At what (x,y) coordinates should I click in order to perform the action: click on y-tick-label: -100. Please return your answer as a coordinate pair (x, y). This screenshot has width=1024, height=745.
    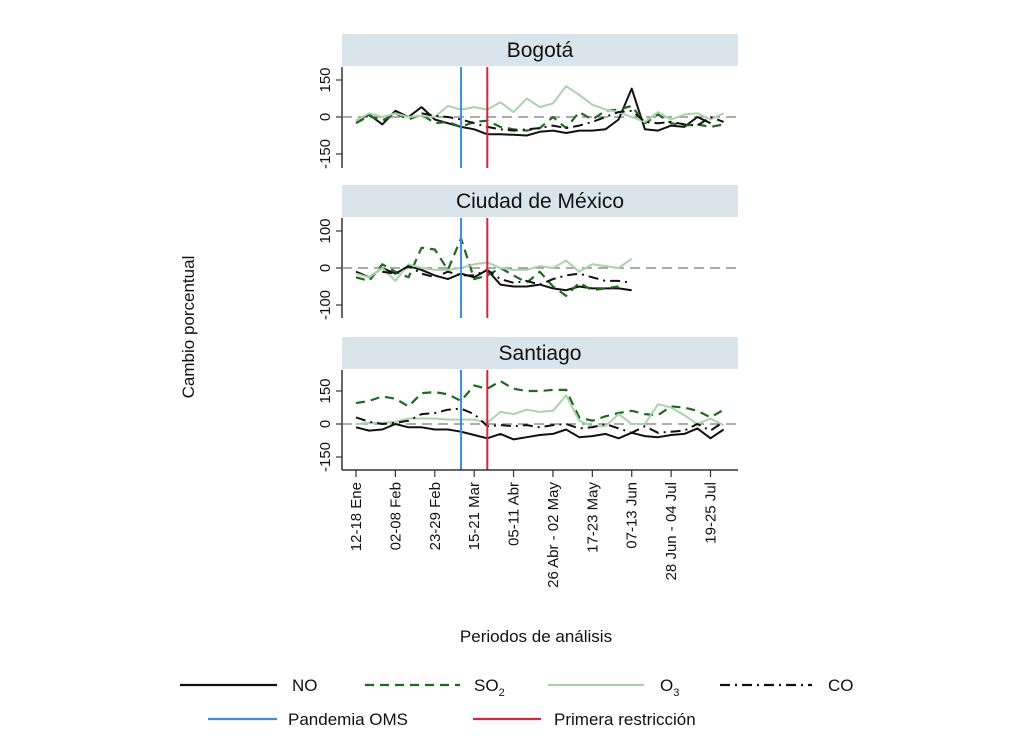
    Looking at the image, I should click on (325, 305).